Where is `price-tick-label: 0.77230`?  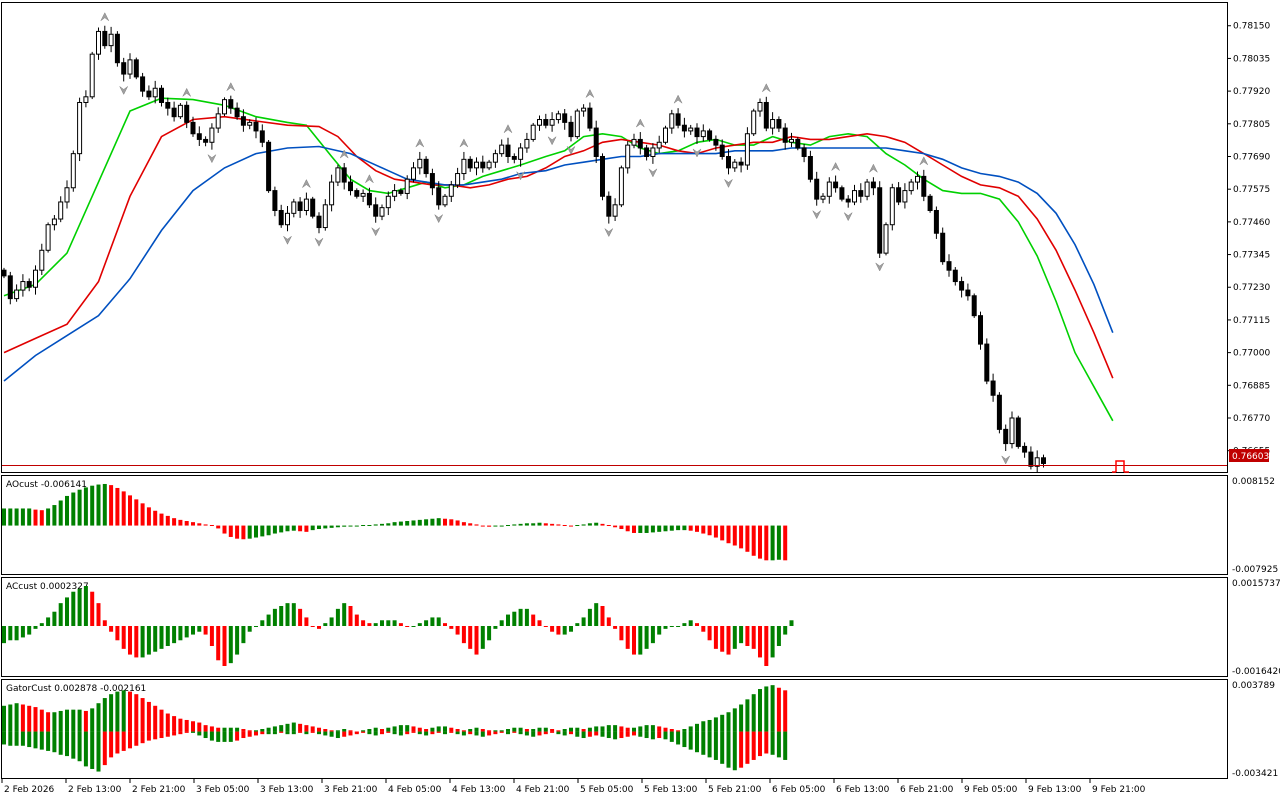
price-tick-label: 0.77230 is located at coordinates (1251, 288).